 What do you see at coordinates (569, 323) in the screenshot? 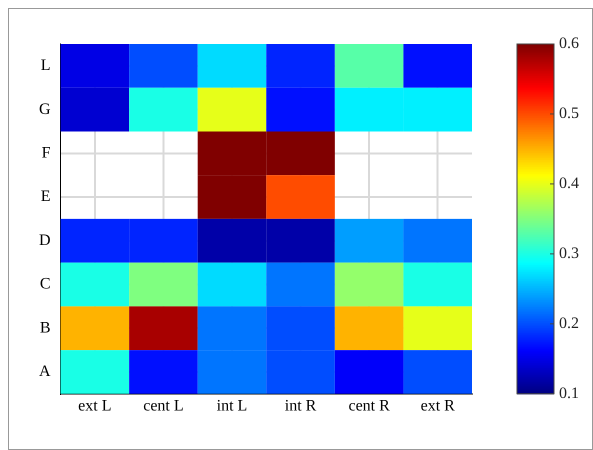
I see `color-bar-label: 0.2` at bounding box center [569, 323].